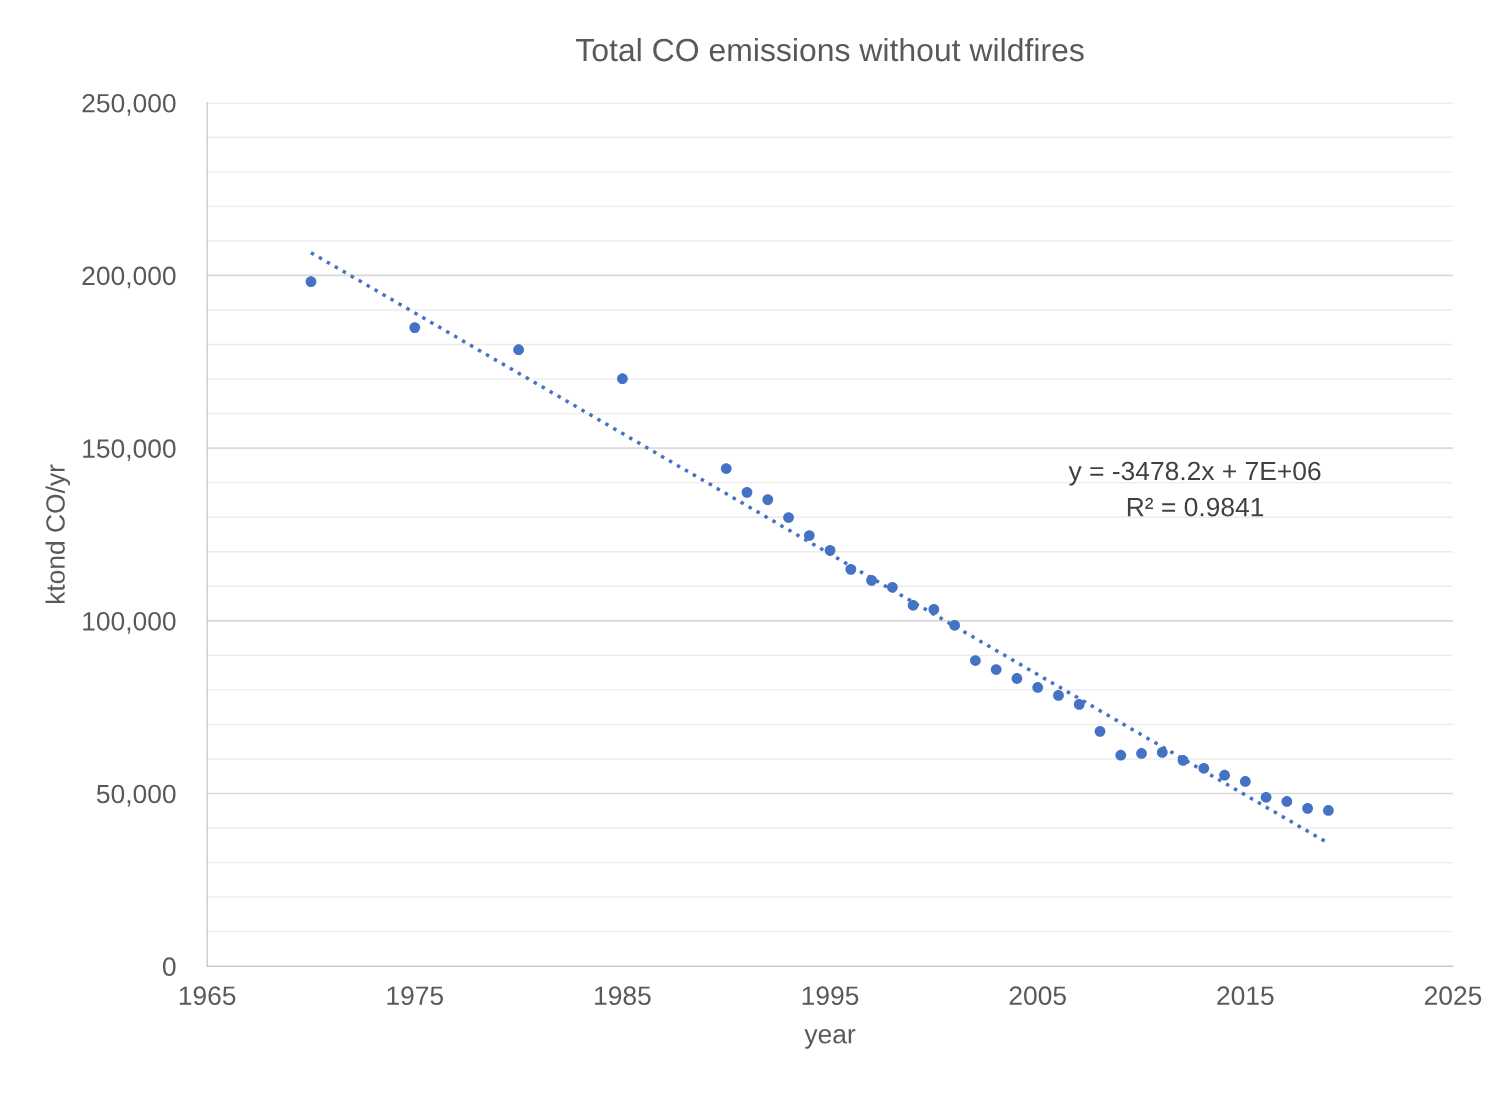 The width and height of the screenshot is (1501, 1093). Describe the element at coordinates (830, 1039) in the screenshot. I see `x-axis-title: year` at that location.